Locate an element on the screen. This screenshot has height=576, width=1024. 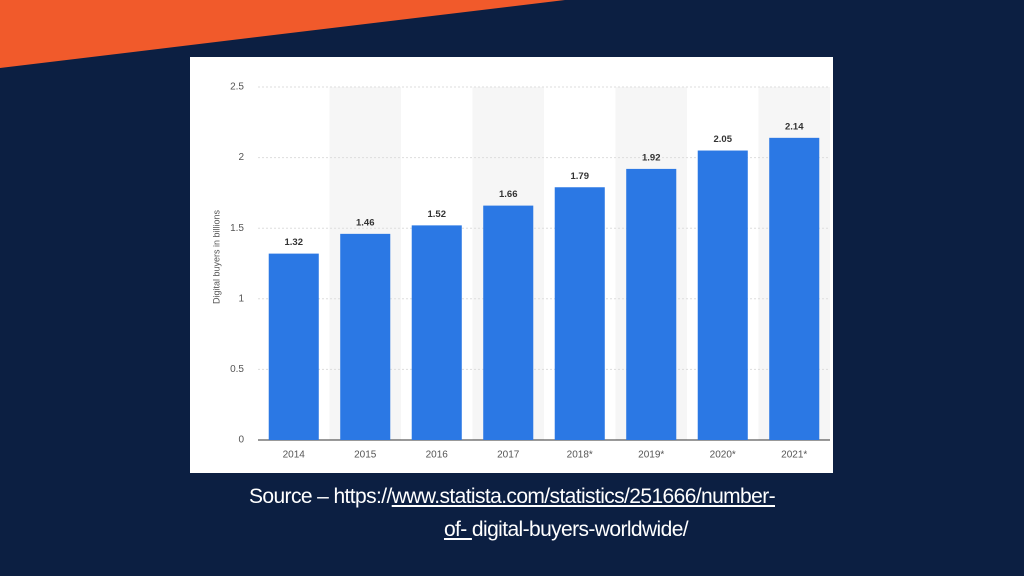
value-label: 2.05 is located at coordinates (723, 139).